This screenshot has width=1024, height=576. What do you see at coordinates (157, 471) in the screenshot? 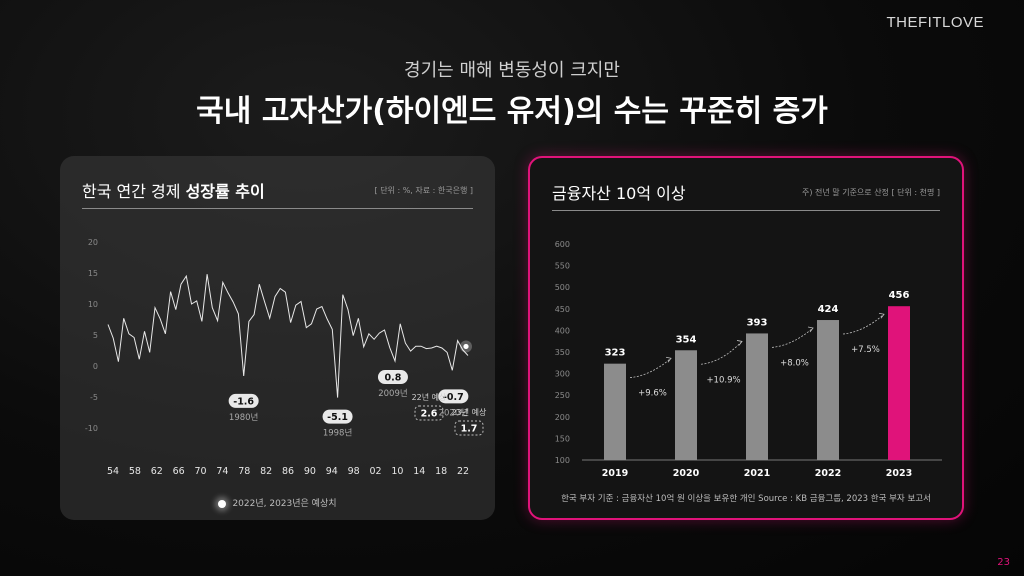
I see `x-tick-label: 62` at bounding box center [157, 471].